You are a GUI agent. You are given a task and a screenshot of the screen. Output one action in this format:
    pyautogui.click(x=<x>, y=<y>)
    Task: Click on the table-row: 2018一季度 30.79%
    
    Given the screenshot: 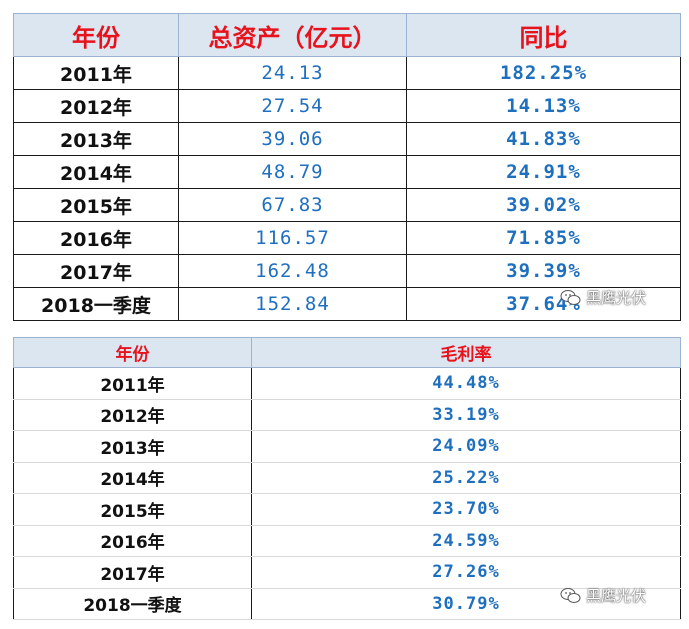 What is the action you would take?
    pyautogui.click(x=347, y=604)
    